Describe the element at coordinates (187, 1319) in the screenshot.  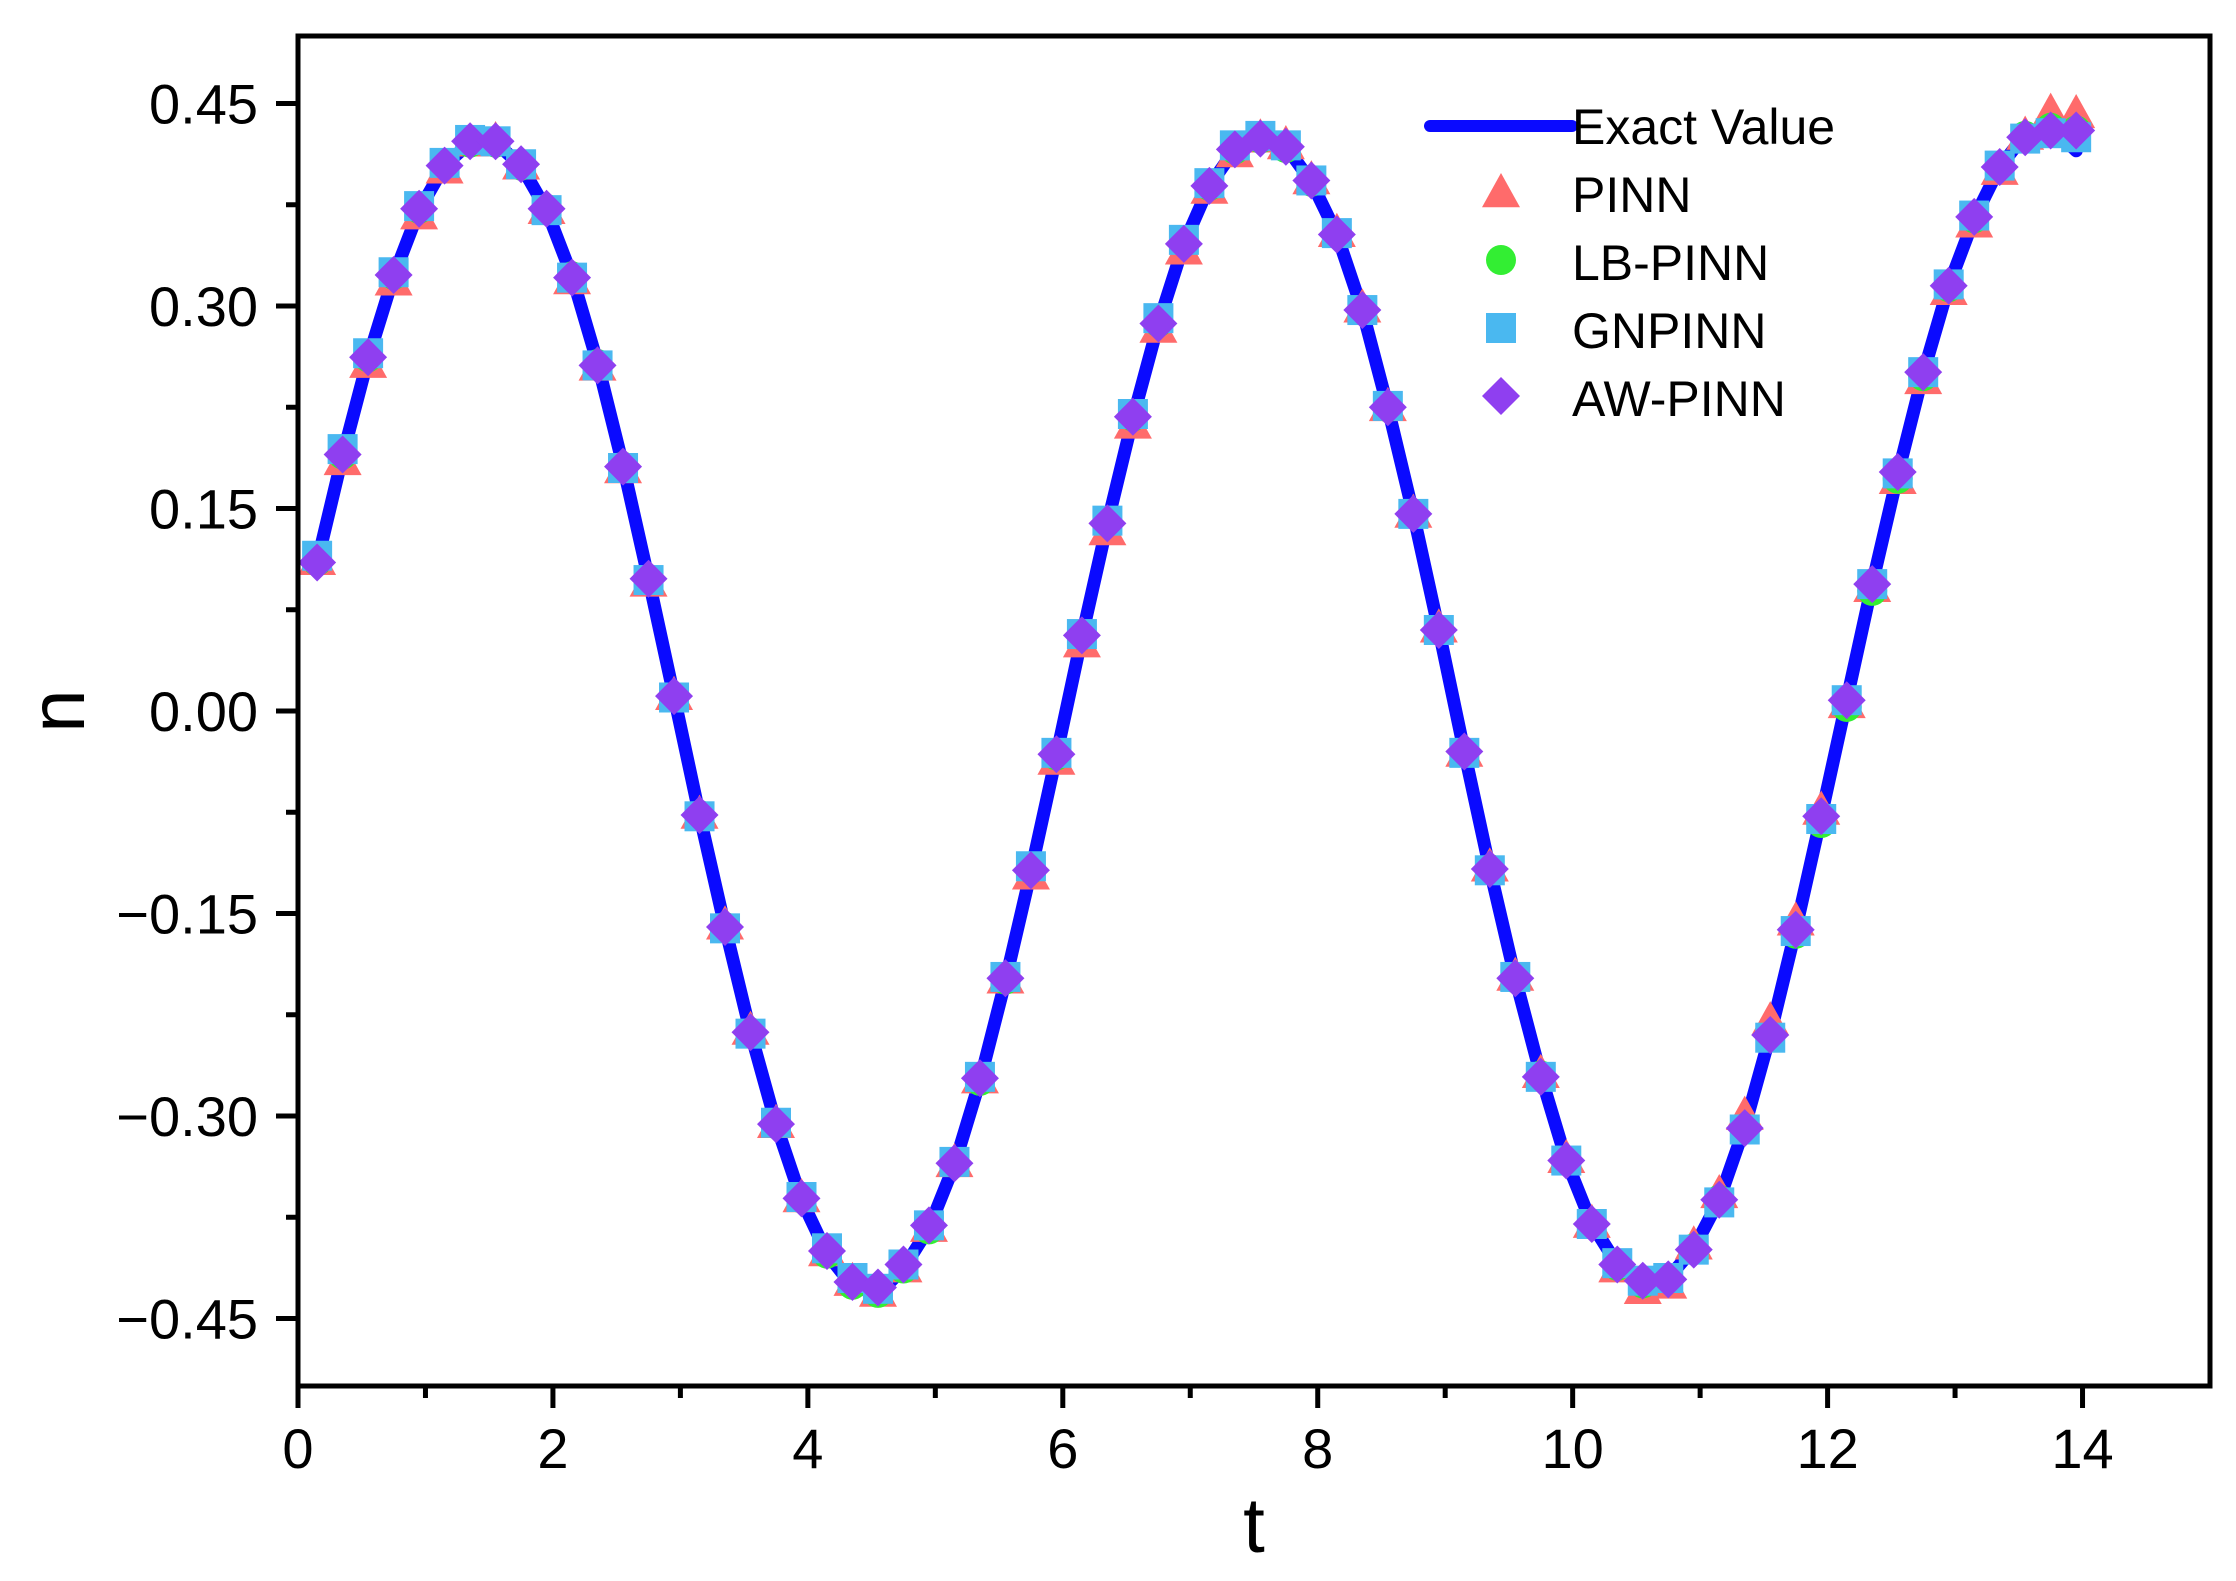
I see `y-tick-label: −0.45` at that location.